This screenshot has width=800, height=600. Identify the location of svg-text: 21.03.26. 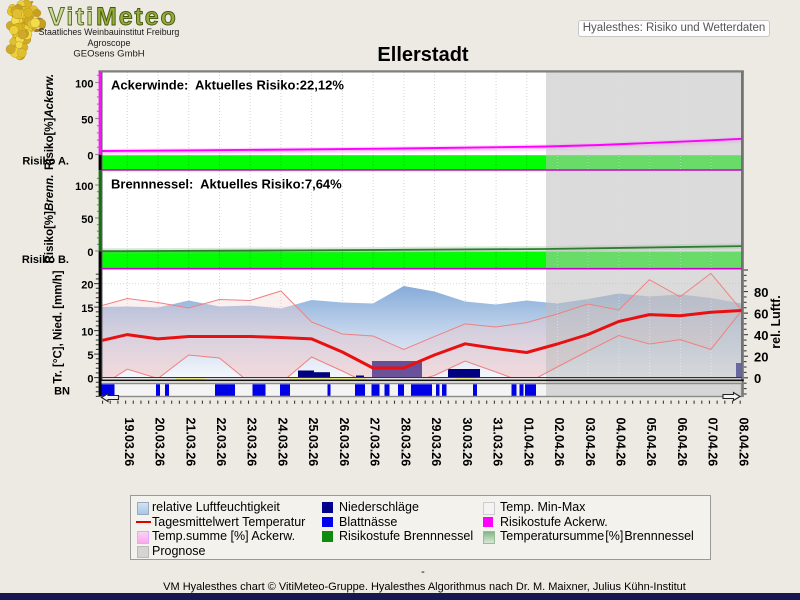
(190, 442).